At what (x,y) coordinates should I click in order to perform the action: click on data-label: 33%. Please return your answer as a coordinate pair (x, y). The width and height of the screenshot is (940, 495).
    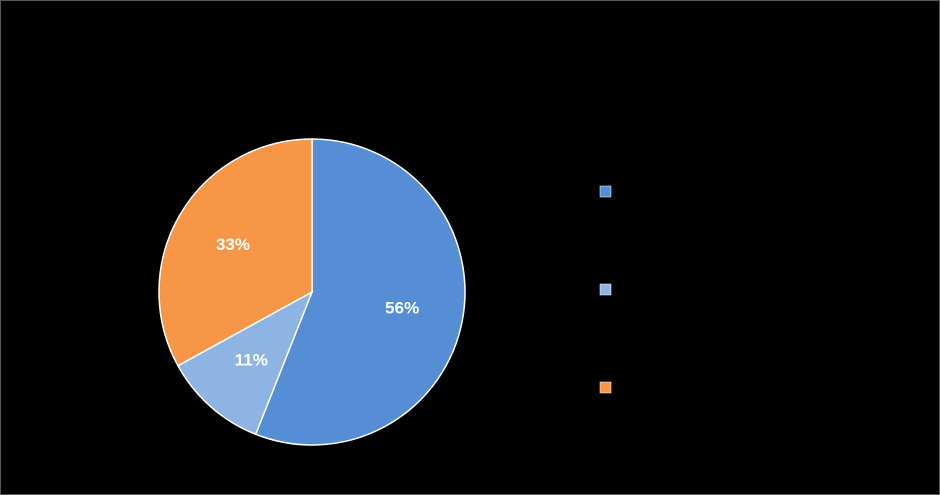
    Looking at the image, I should click on (233, 244).